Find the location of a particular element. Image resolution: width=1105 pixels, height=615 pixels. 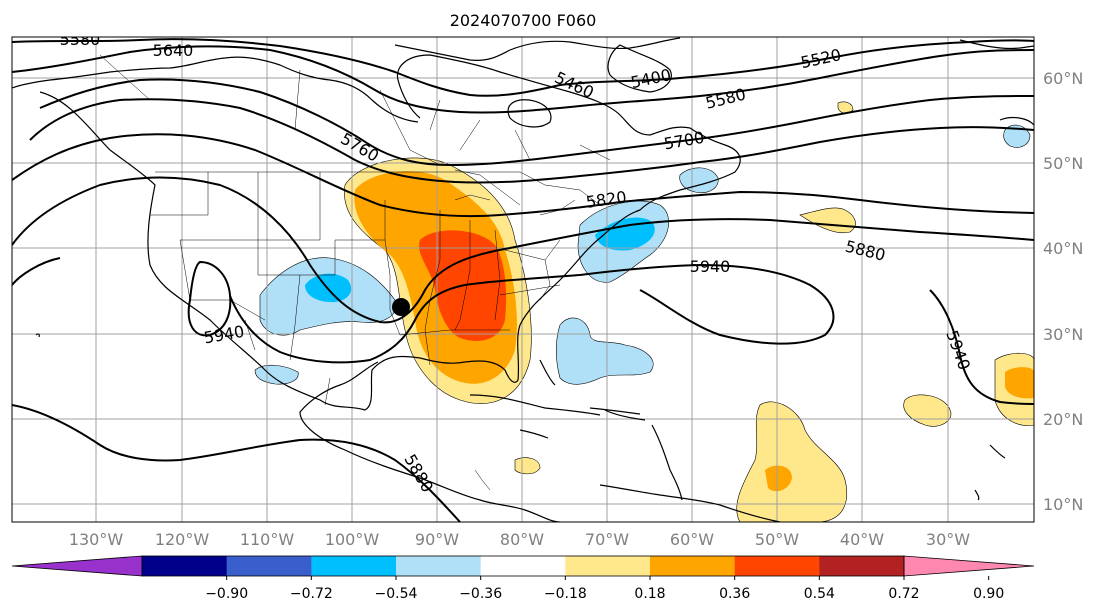

colorbar-tick-label: −0.90 is located at coordinates (226, 594).